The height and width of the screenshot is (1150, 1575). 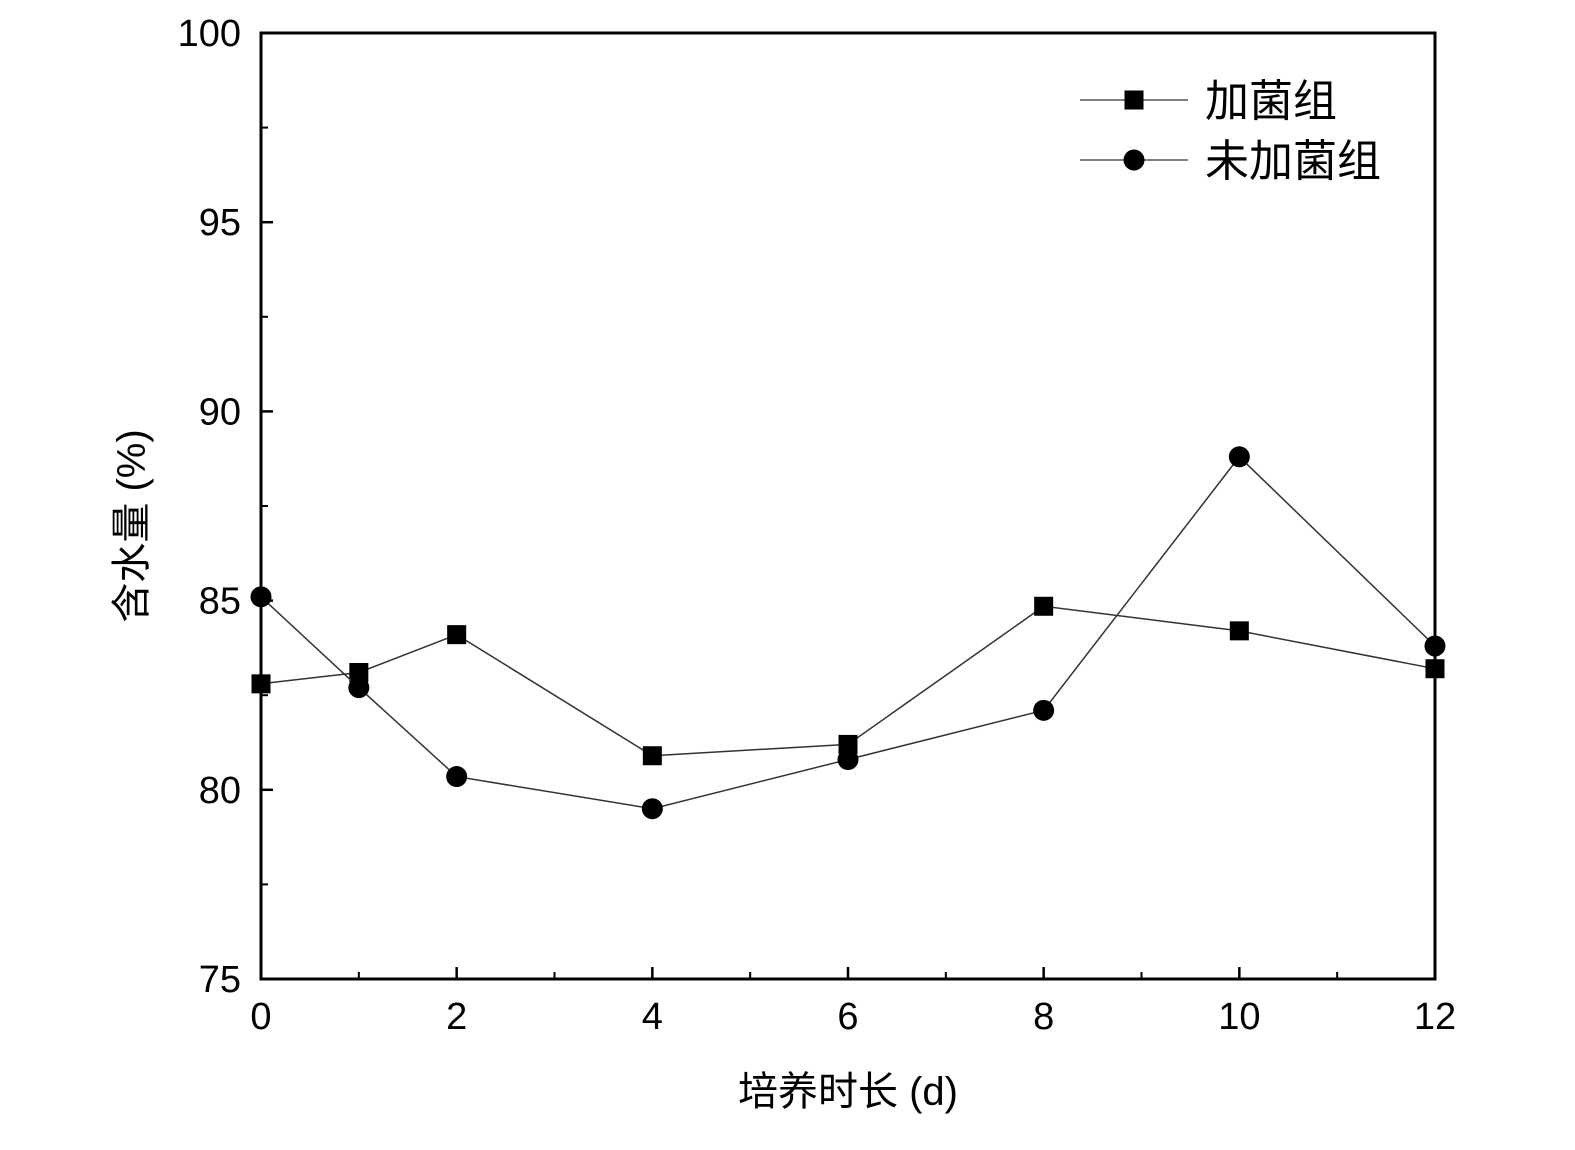 I want to click on y-axis-label: 含水量 (%), so click(x=132, y=525).